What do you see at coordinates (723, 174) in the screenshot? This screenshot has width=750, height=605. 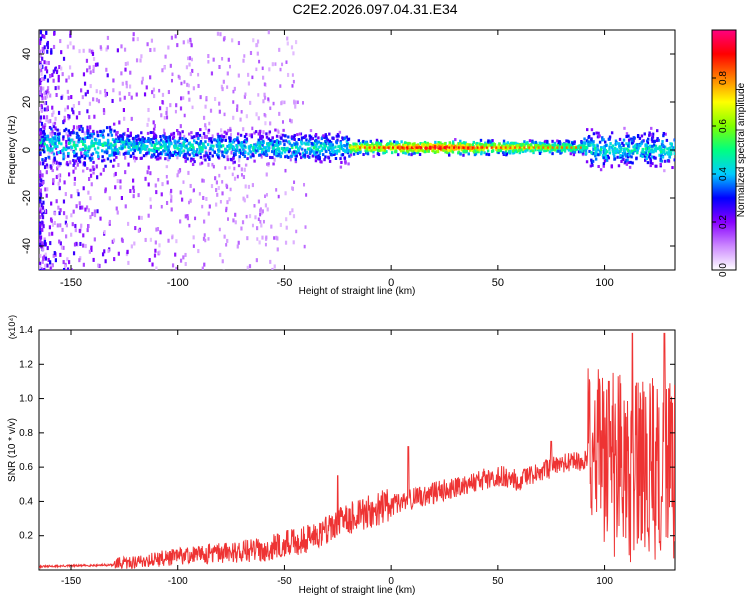 I see `colorbar-tick-label: 0.4` at bounding box center [723, 174].